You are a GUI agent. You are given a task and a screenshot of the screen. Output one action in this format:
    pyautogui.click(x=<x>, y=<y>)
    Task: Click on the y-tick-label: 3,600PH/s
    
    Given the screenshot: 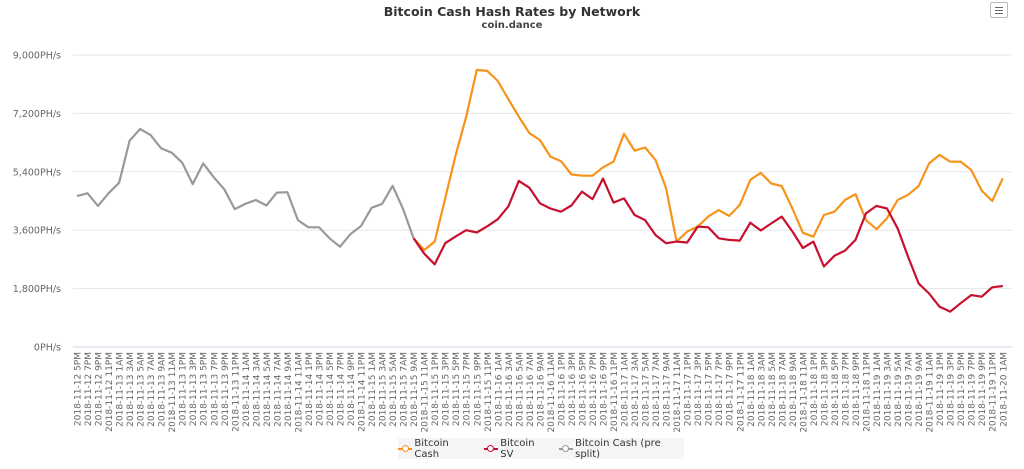 What is the action you would take?
    pyautogui.click(x=37, y=231)
    